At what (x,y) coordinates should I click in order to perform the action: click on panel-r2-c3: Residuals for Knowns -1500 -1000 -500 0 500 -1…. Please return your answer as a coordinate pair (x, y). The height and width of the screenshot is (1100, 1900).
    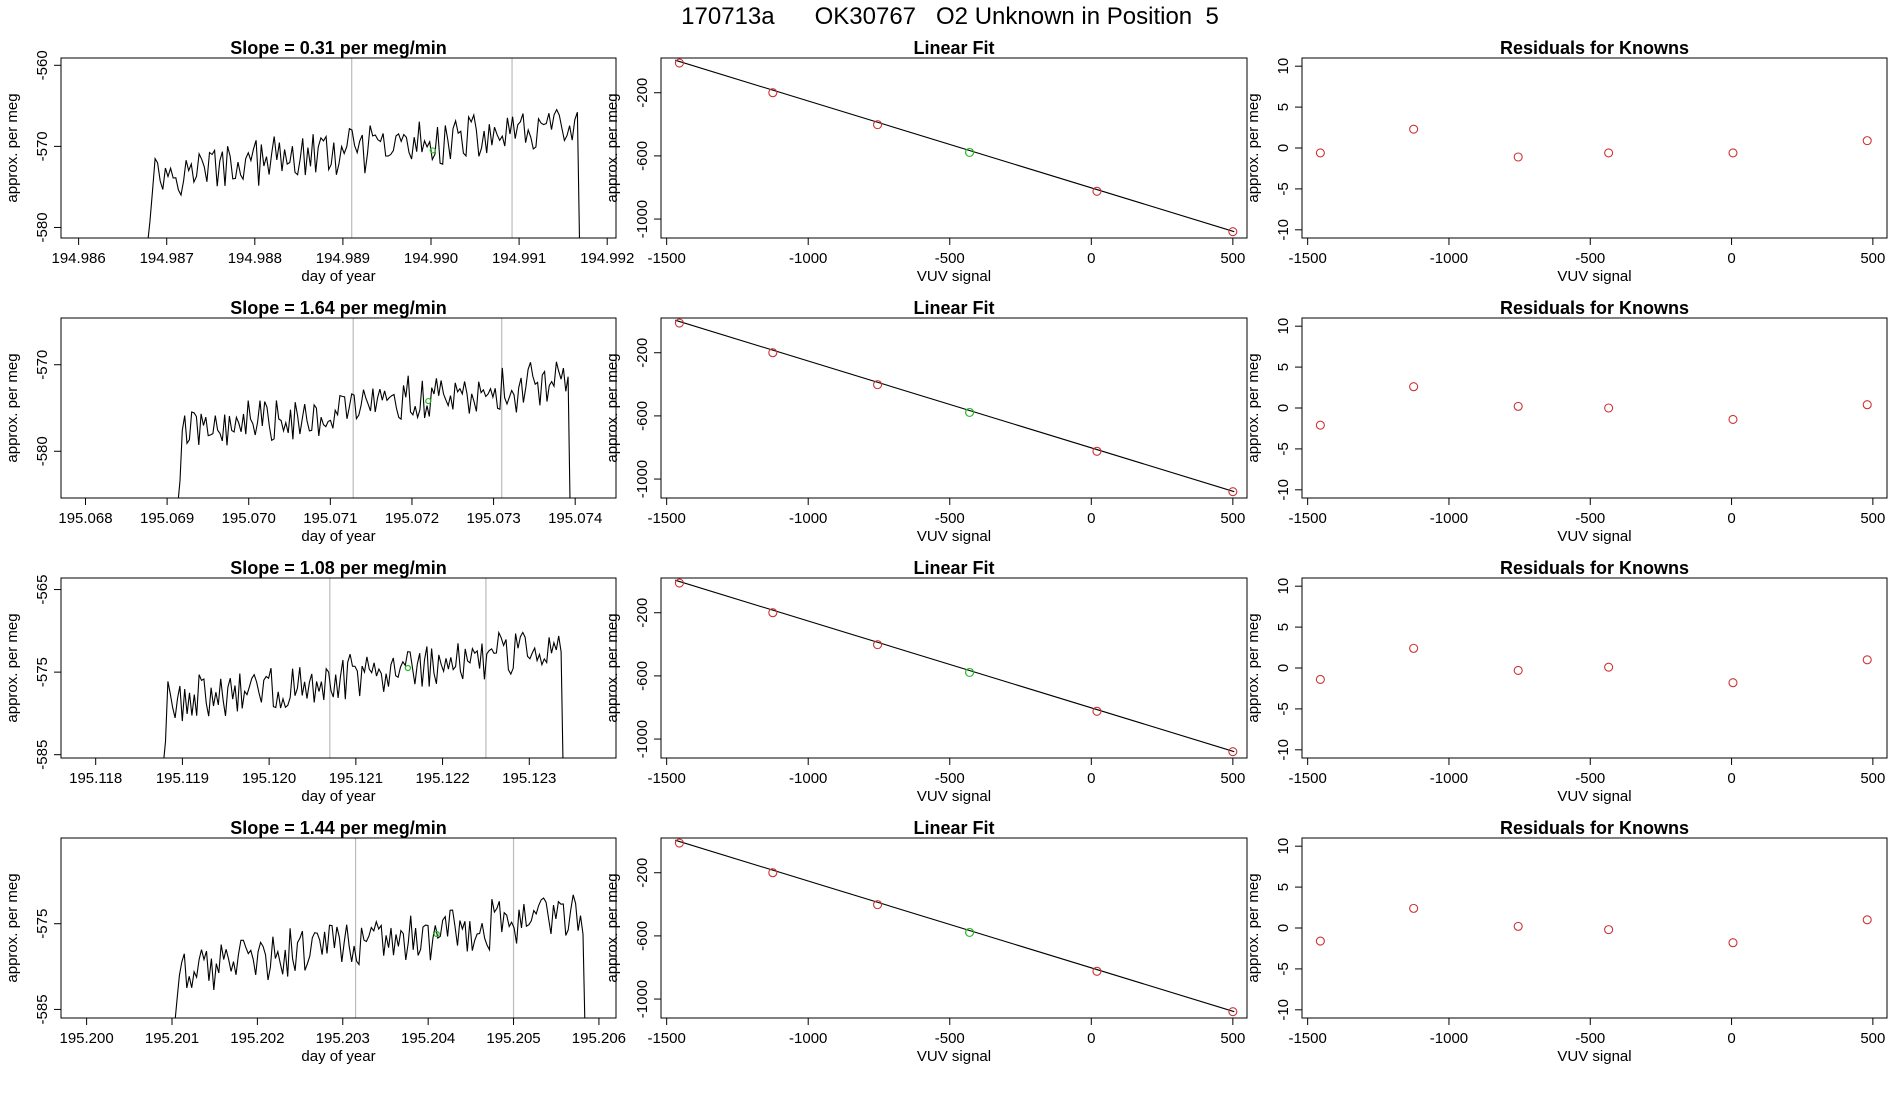
    Looking at the image, I should click on (1566, 421).